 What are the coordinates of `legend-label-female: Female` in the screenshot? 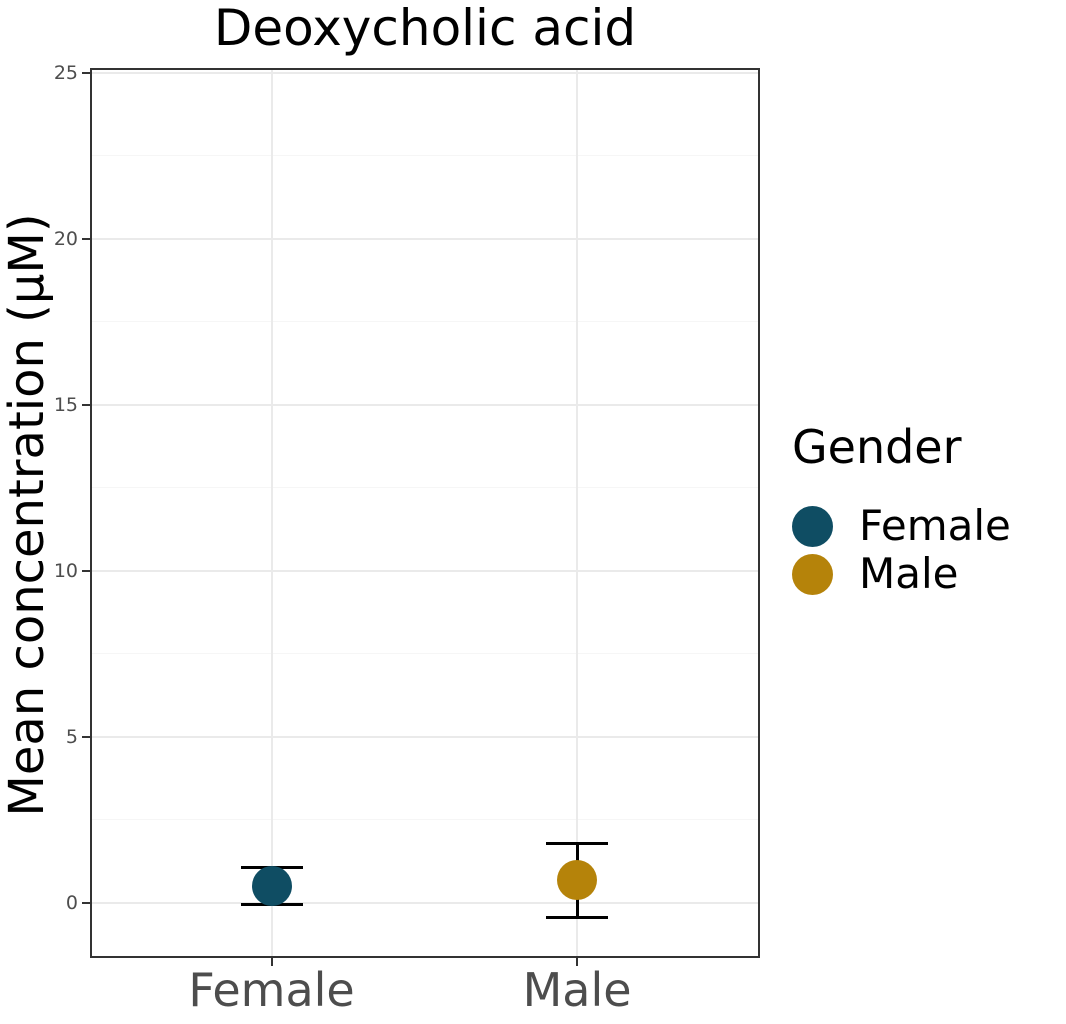 It's located at (935, 525).